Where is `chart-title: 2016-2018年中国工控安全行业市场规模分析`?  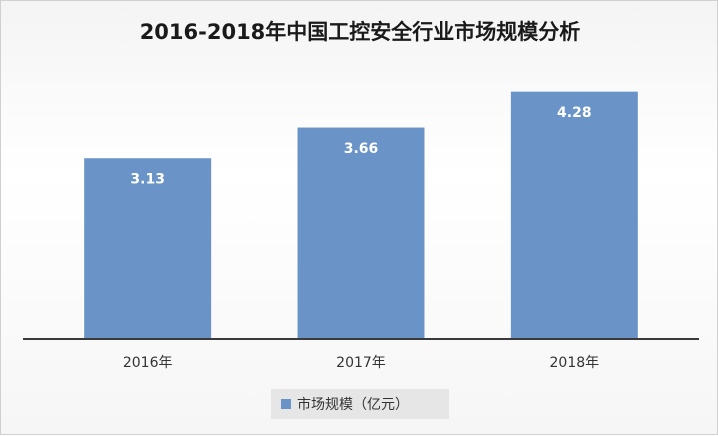 chart-title: 2016-2018年中国工控安全行业市场规模分析 is located at coordinates (360, 32).